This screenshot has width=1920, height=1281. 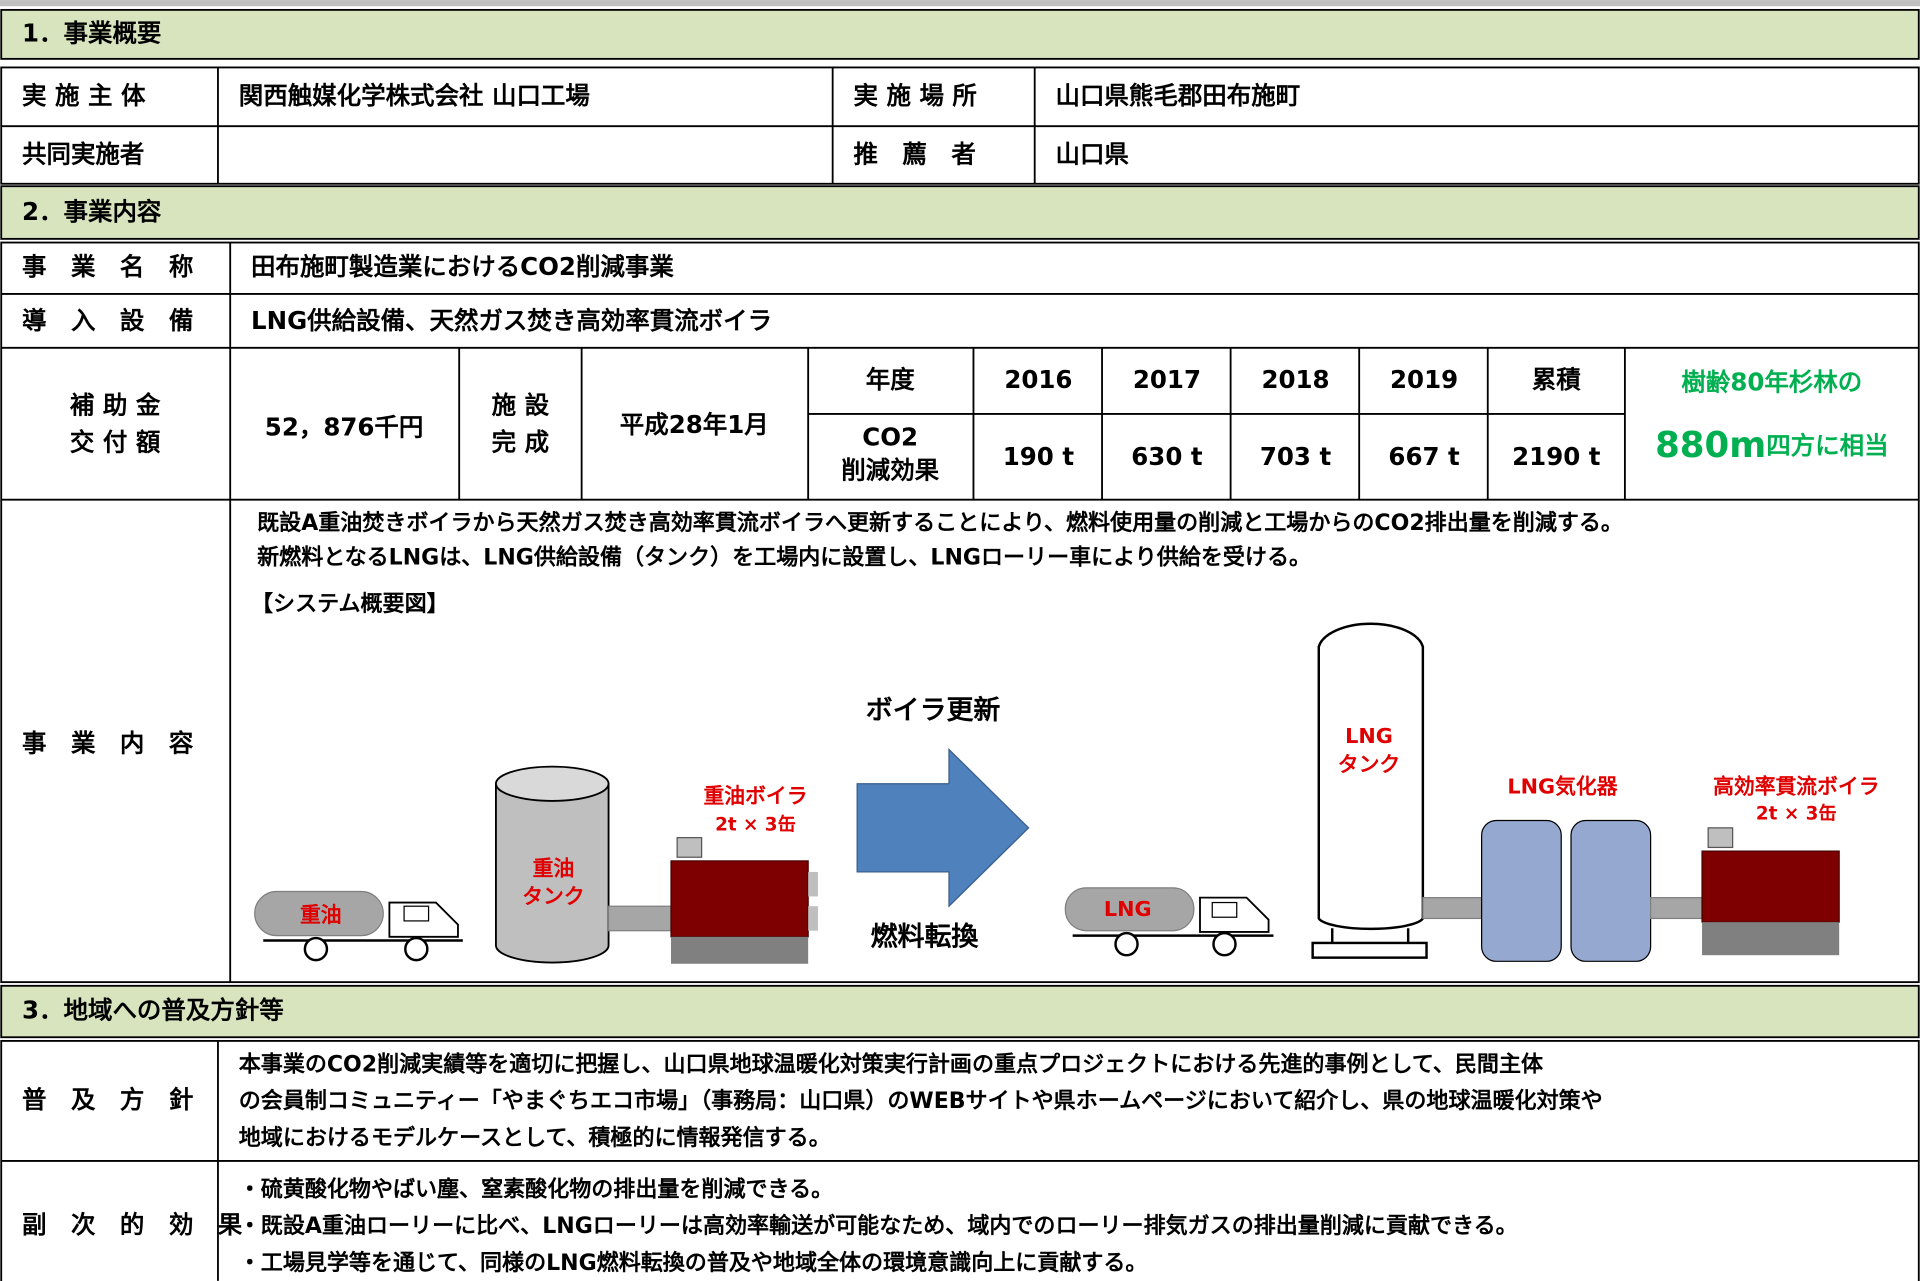 What do you see at coordinates (108, 743) in the screenshot?
I see `label: 事 業 内 容` at bounding box center [108, 743].